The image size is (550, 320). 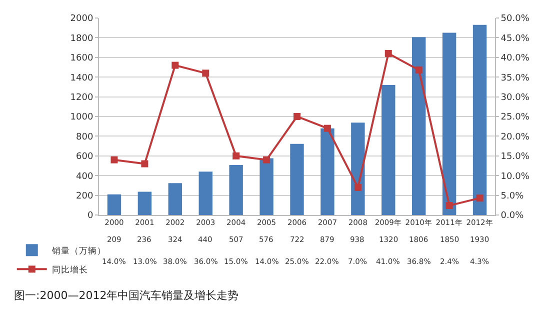 What do you see at coordinates (85, 196) in the screenshot?
I see `y-tick-label: 200` at bounding box center [85, 196].